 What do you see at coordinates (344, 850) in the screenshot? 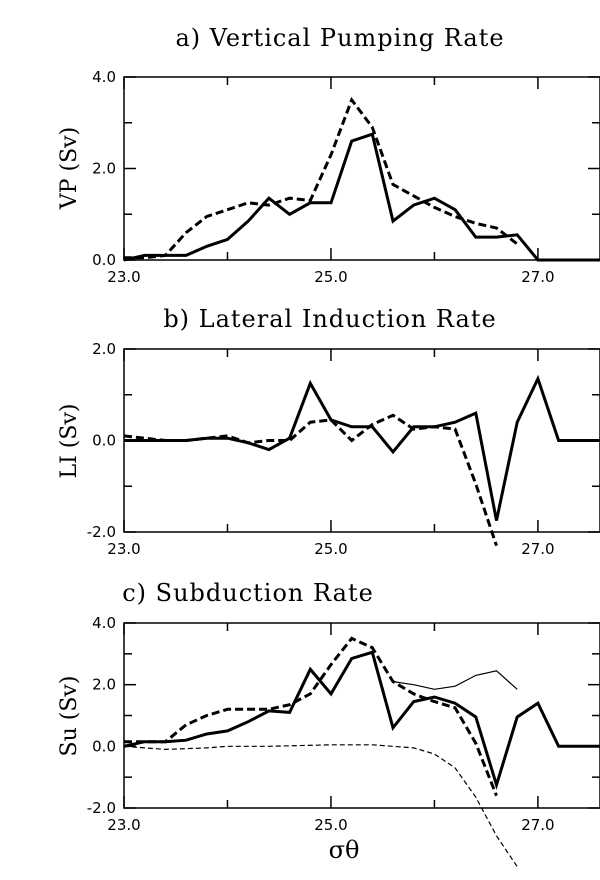
I see `x-axis-label: σθ` at bounding box center [344, 850].